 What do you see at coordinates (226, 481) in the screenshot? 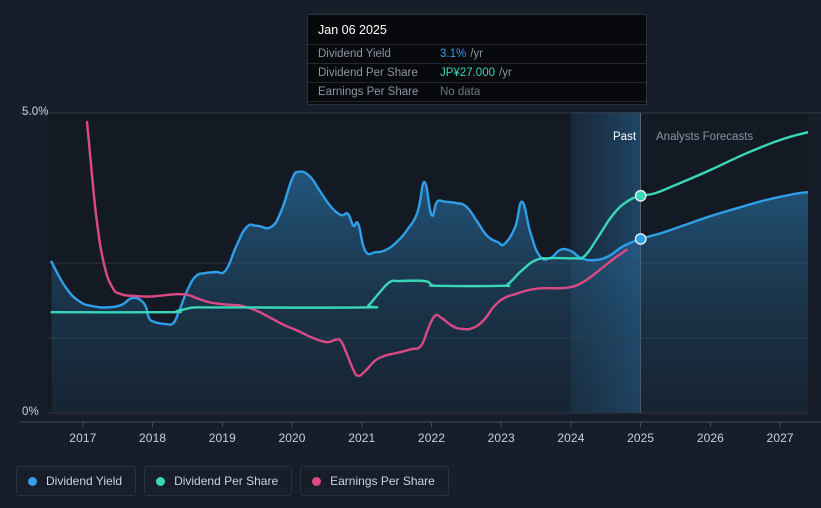
I see `legend-label: Dividend Per Share` at bounding box center [226, 481].